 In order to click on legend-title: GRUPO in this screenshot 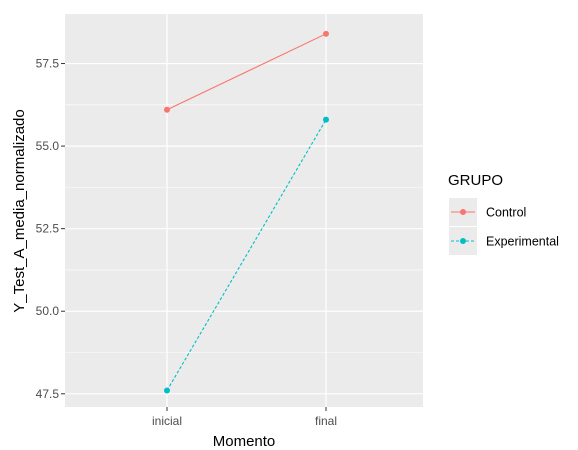, I will do `click(475, 180)`.